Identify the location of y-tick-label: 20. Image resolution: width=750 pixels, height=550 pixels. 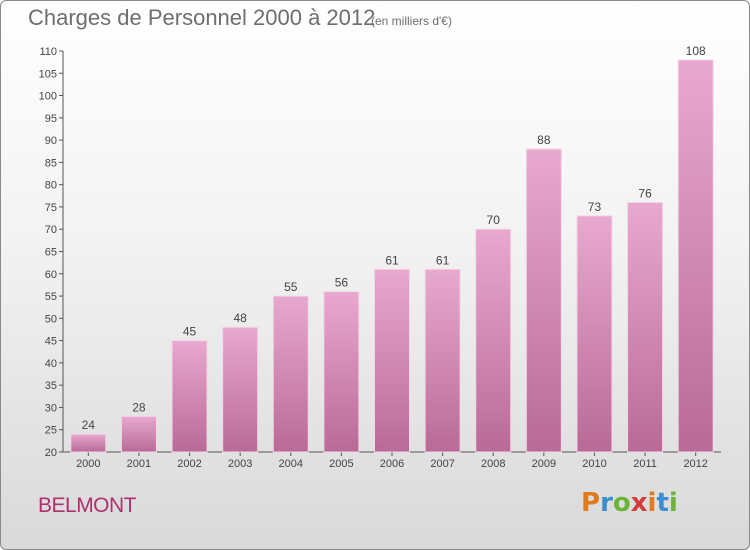
(51, 453).